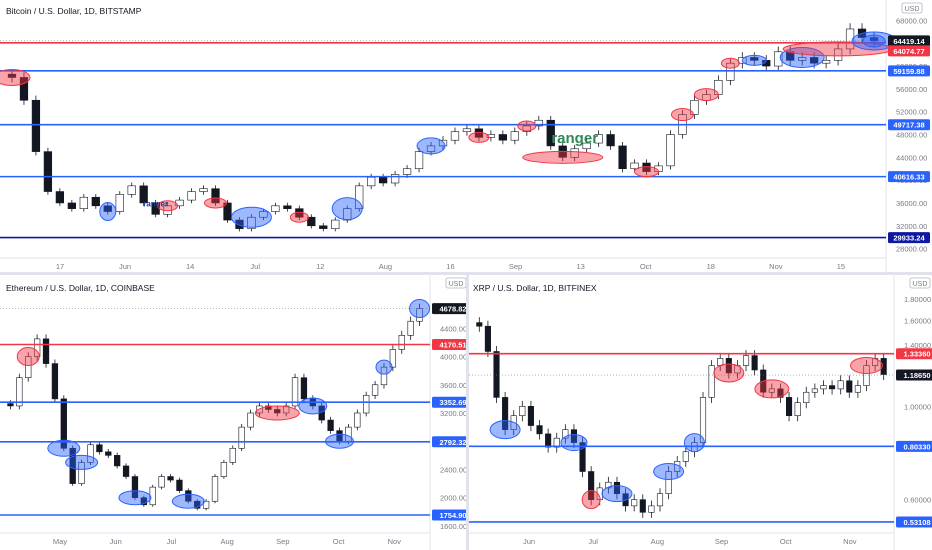 Image resolution: width=932 pixels, height=550 pixels. Describe the element at coordinates (916, 375) in the screenshot. I see `xrp-price-label: 1.18650` at that location.